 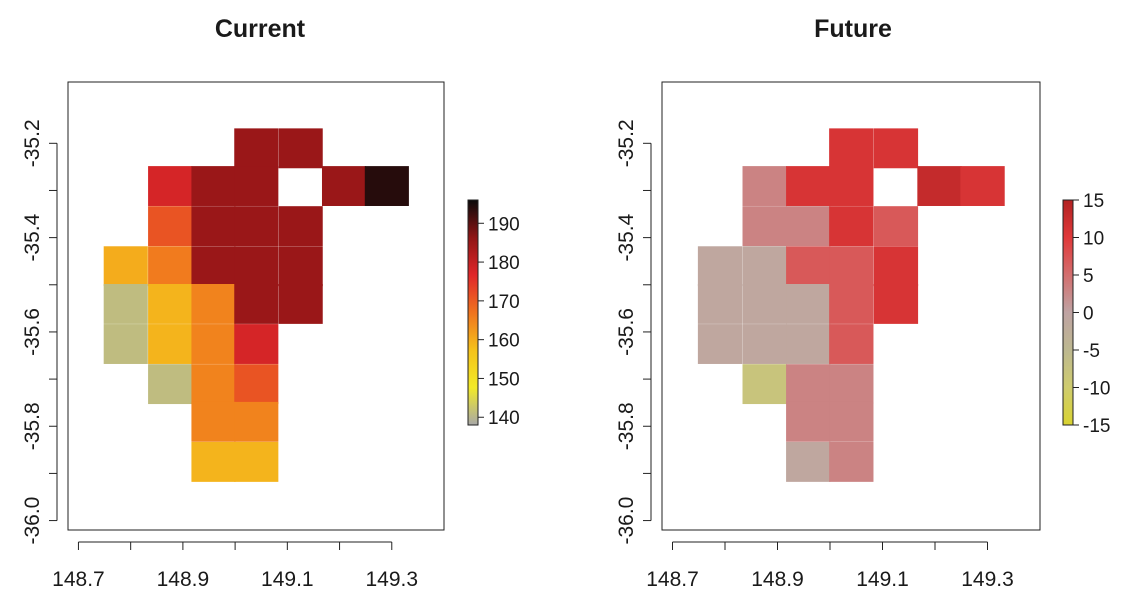 I want to click on colorbar-tick-label: 5, so click(x=1088, y=276).